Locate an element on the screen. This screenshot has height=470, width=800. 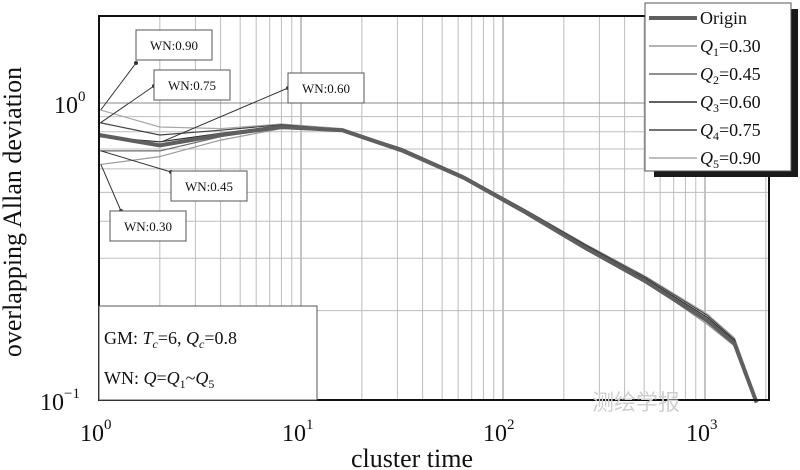
info-box-frame is located at coordinates (208, 353).